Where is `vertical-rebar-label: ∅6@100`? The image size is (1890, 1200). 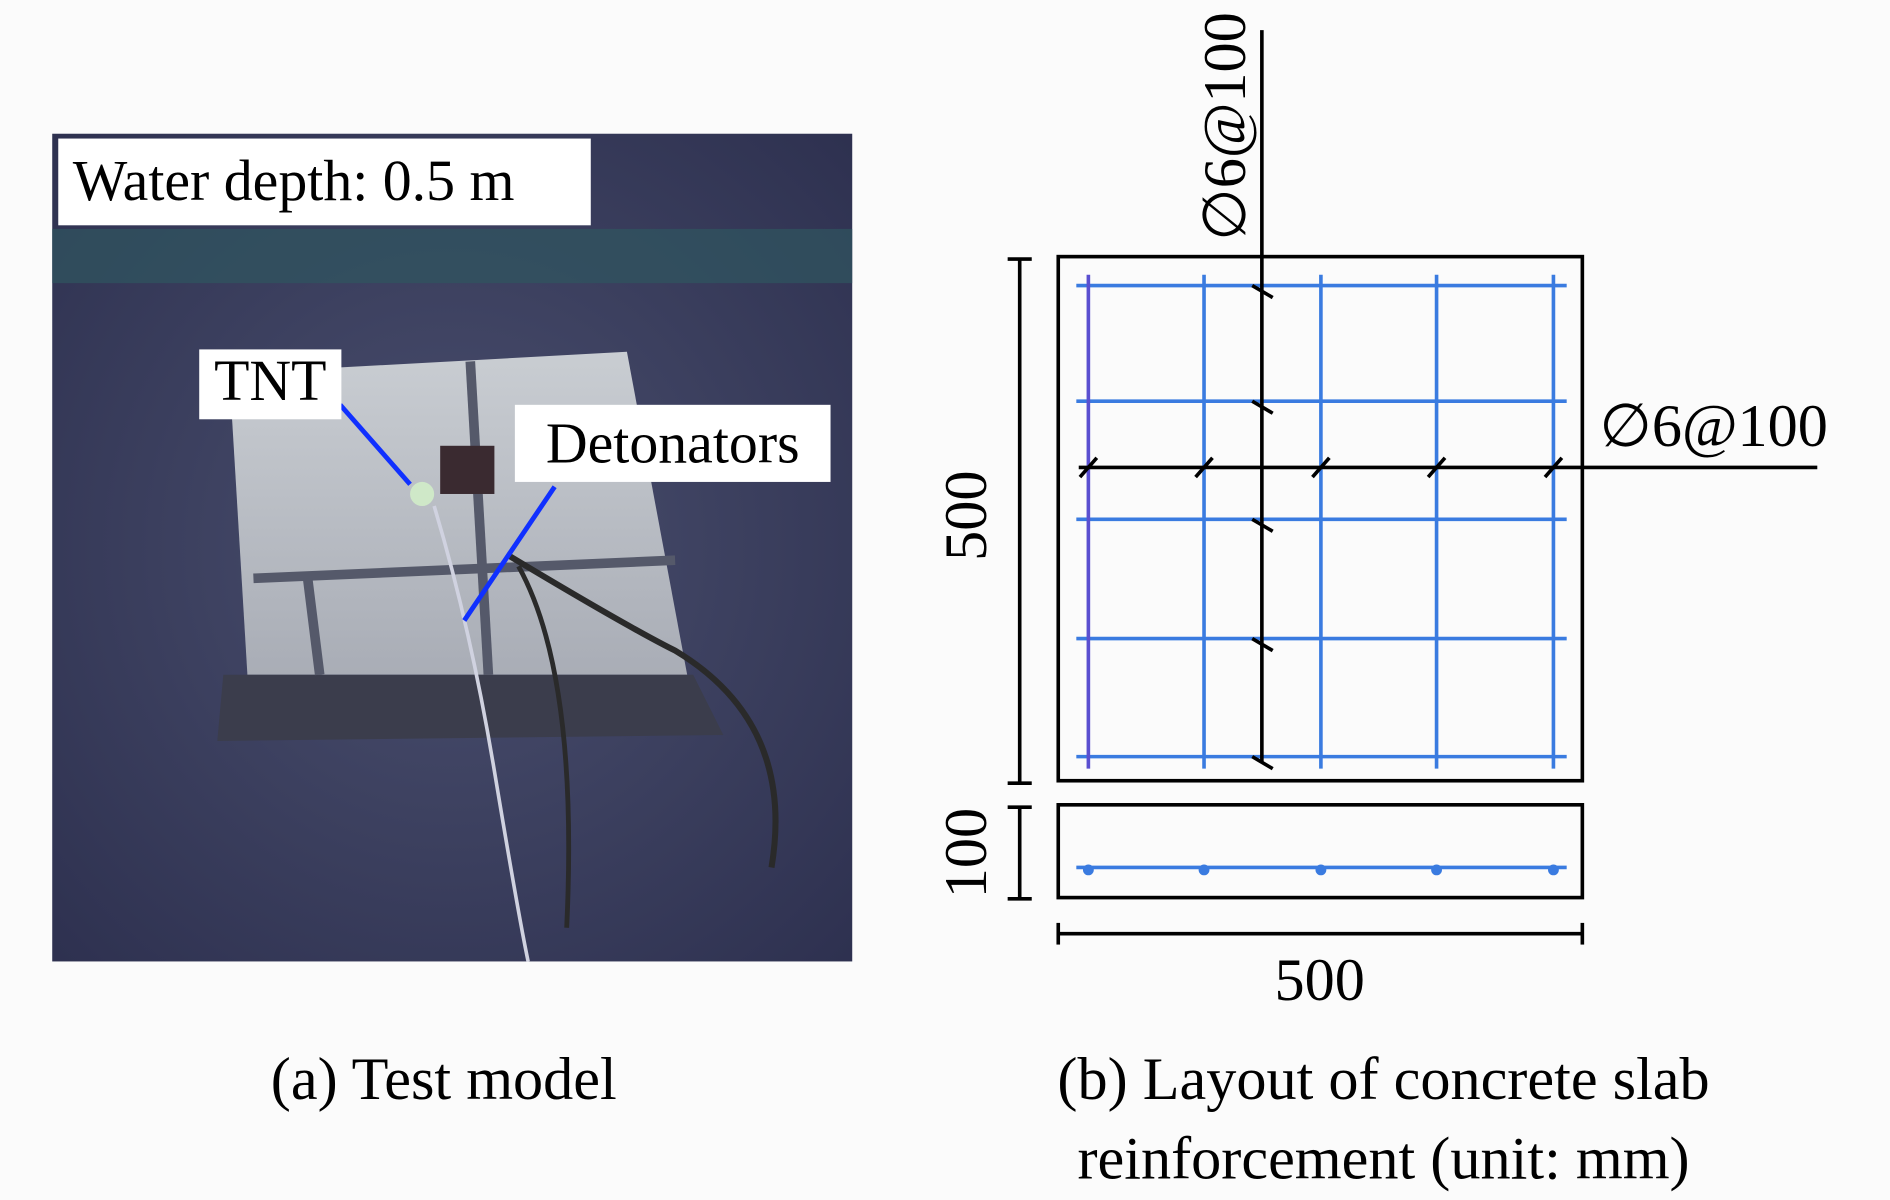
vertical-rebar-label: ∅6@100 is located at coordinates (1225, 126).